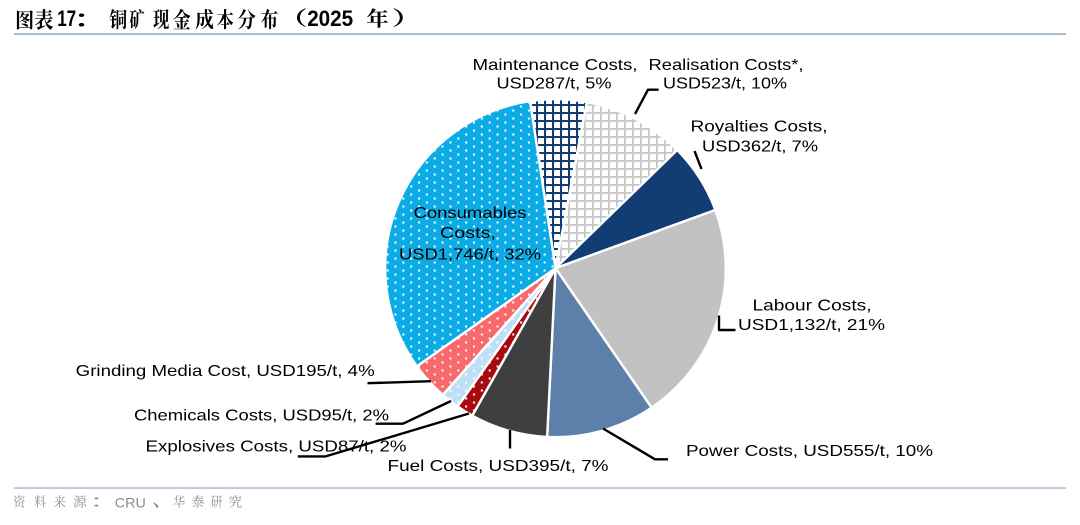 This screenshot has height=525, width=1080. Describe the element at coordinates (726, 65) in the screenshot. I see `svg-text: Realisation Costs*,` at that location.